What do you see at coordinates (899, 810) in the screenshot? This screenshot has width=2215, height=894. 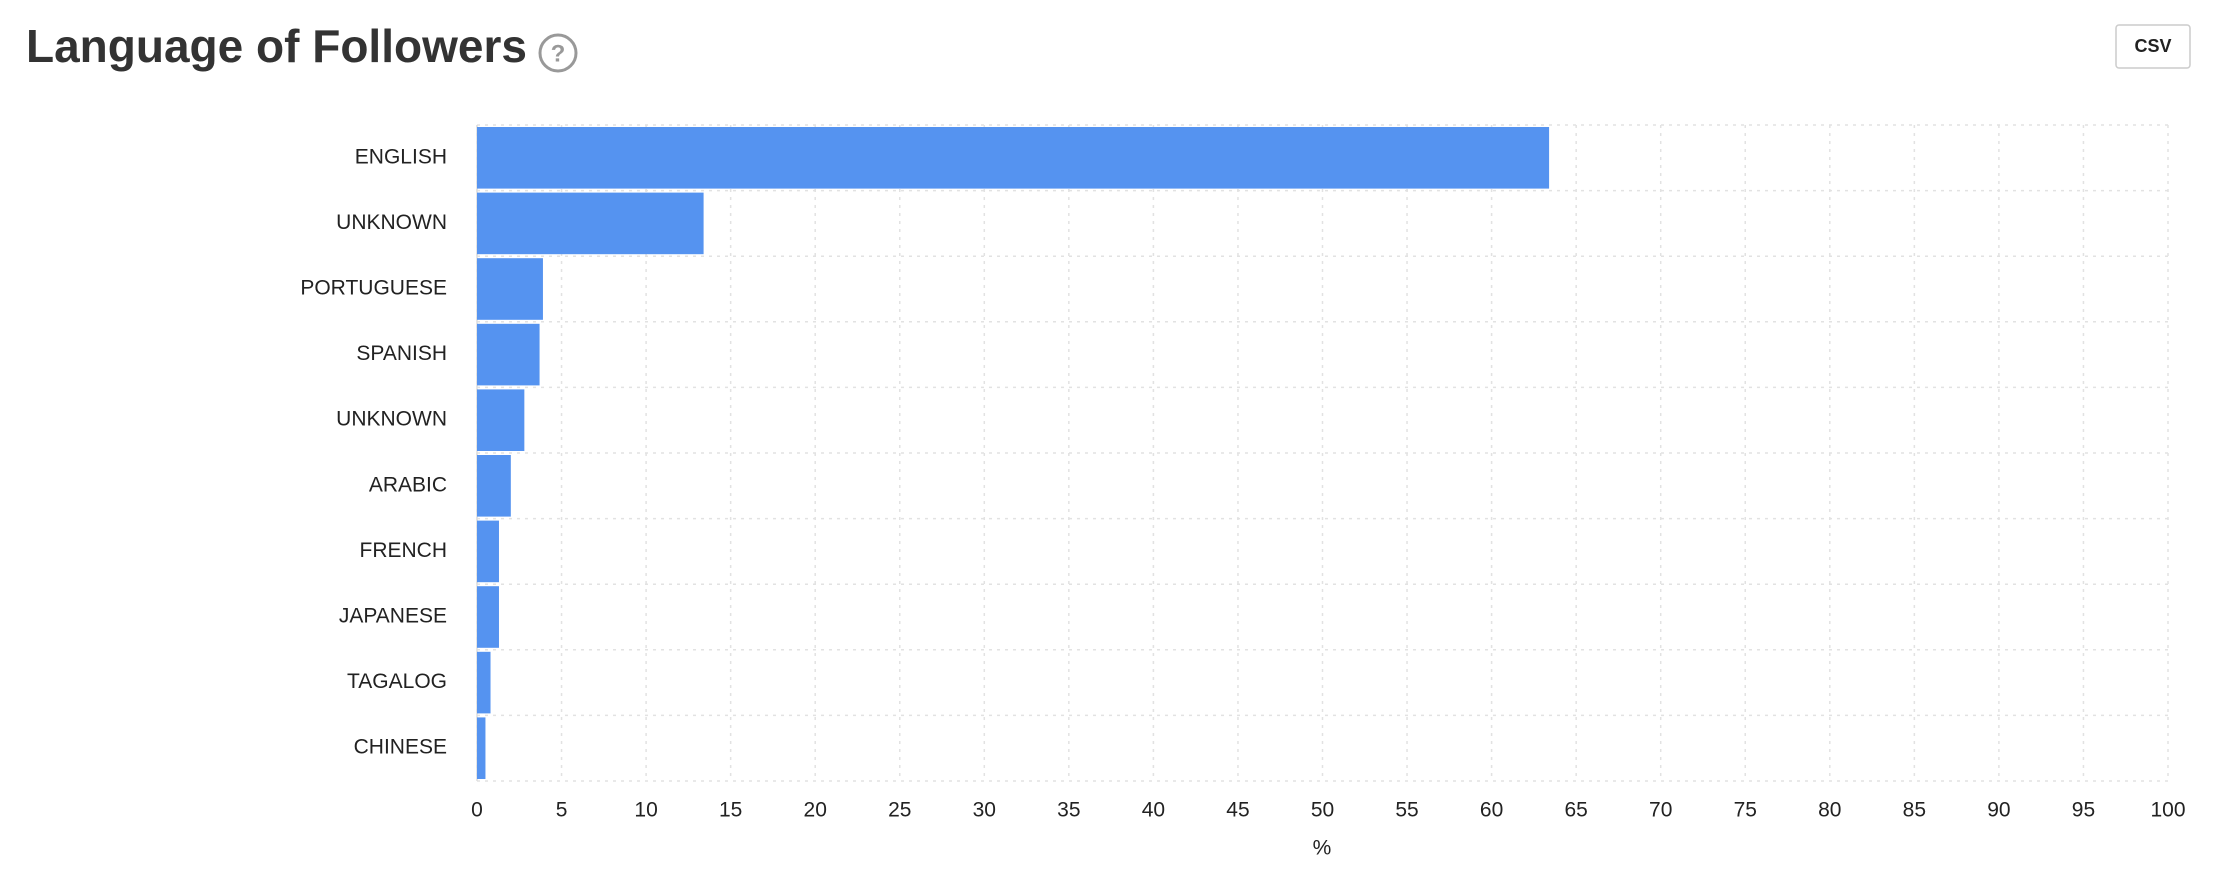 I see `x-tick-label: 25` at bounding box center [899, 810].